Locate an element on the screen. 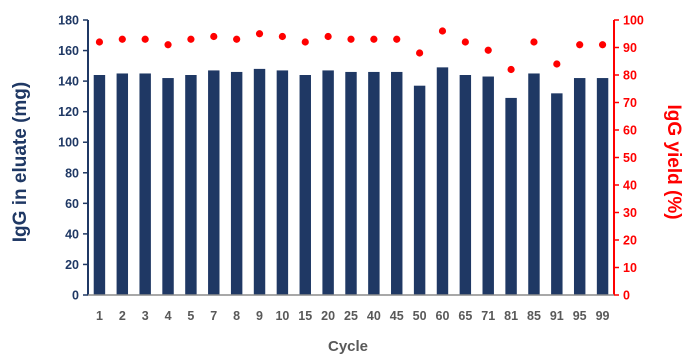 This screenshot has width=686, height=356. y-ticks-left: 0 20 40 60 80 100 120 140 160 180 is located at coordinates (73, 158).